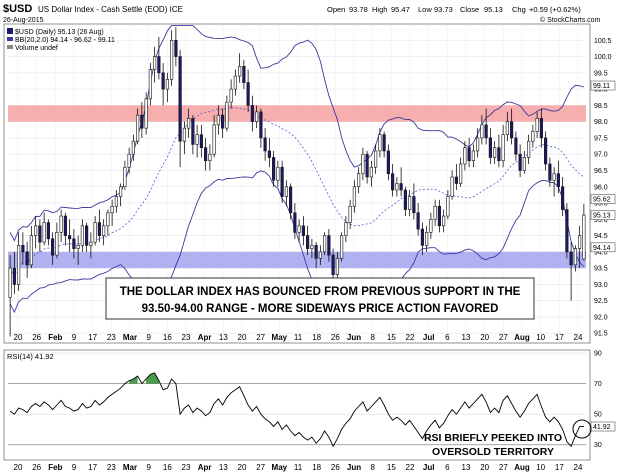 This screenshot has width=624, height=476. What do you see at coordinates (74, 467) in the screenshot?
I see `rsi-x-tick: 9` at bounding box center [74, 467].